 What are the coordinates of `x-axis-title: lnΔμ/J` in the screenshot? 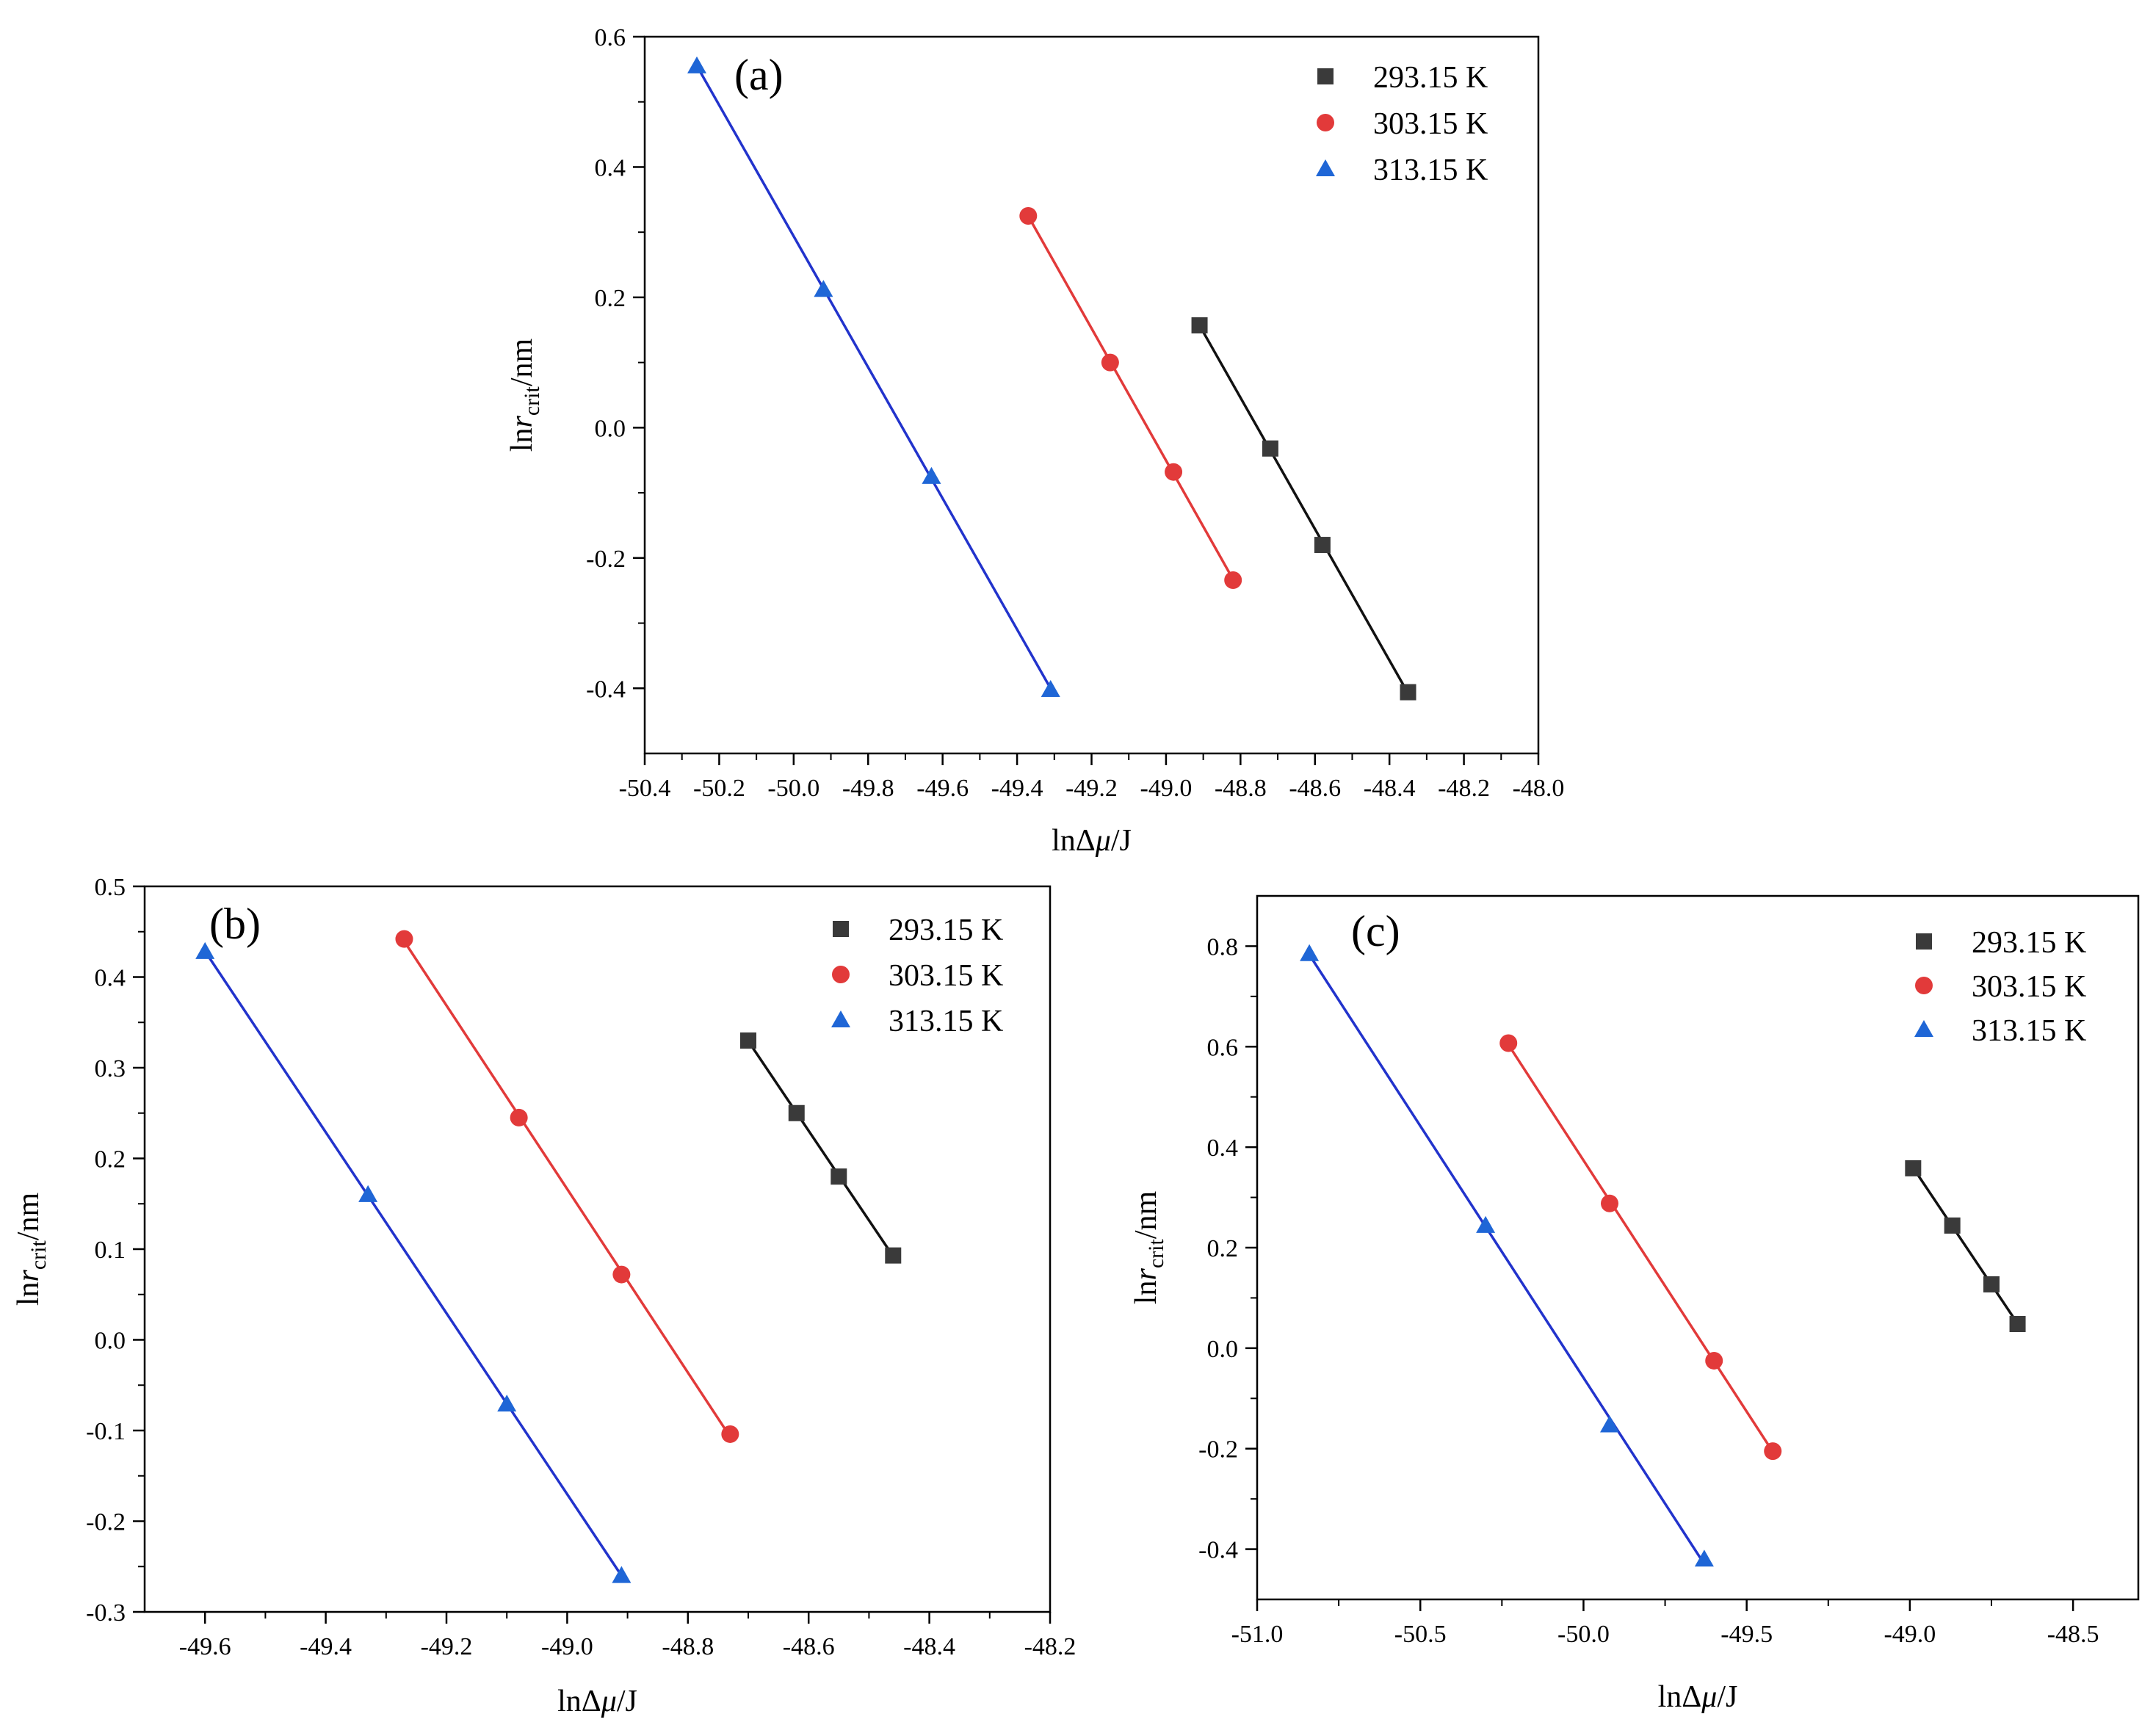 It's located at (597, 1701).